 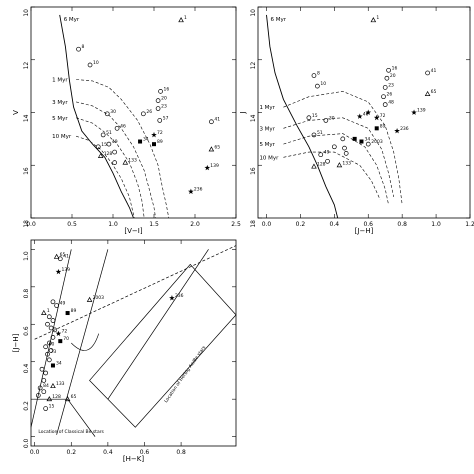 I want to click on y-tick-label: 0.4, so click(x=26, y=369).